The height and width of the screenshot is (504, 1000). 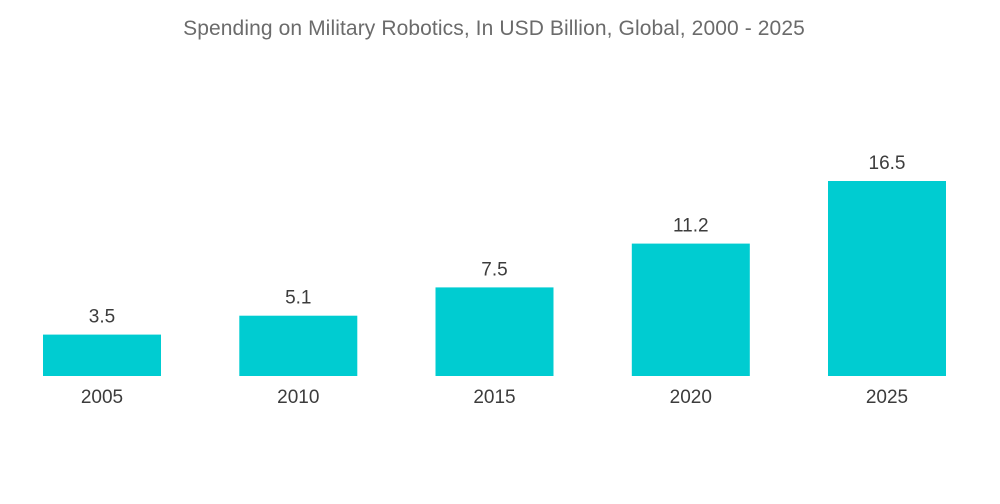 I want to click on bar-2005, so click(x=102, y=355).